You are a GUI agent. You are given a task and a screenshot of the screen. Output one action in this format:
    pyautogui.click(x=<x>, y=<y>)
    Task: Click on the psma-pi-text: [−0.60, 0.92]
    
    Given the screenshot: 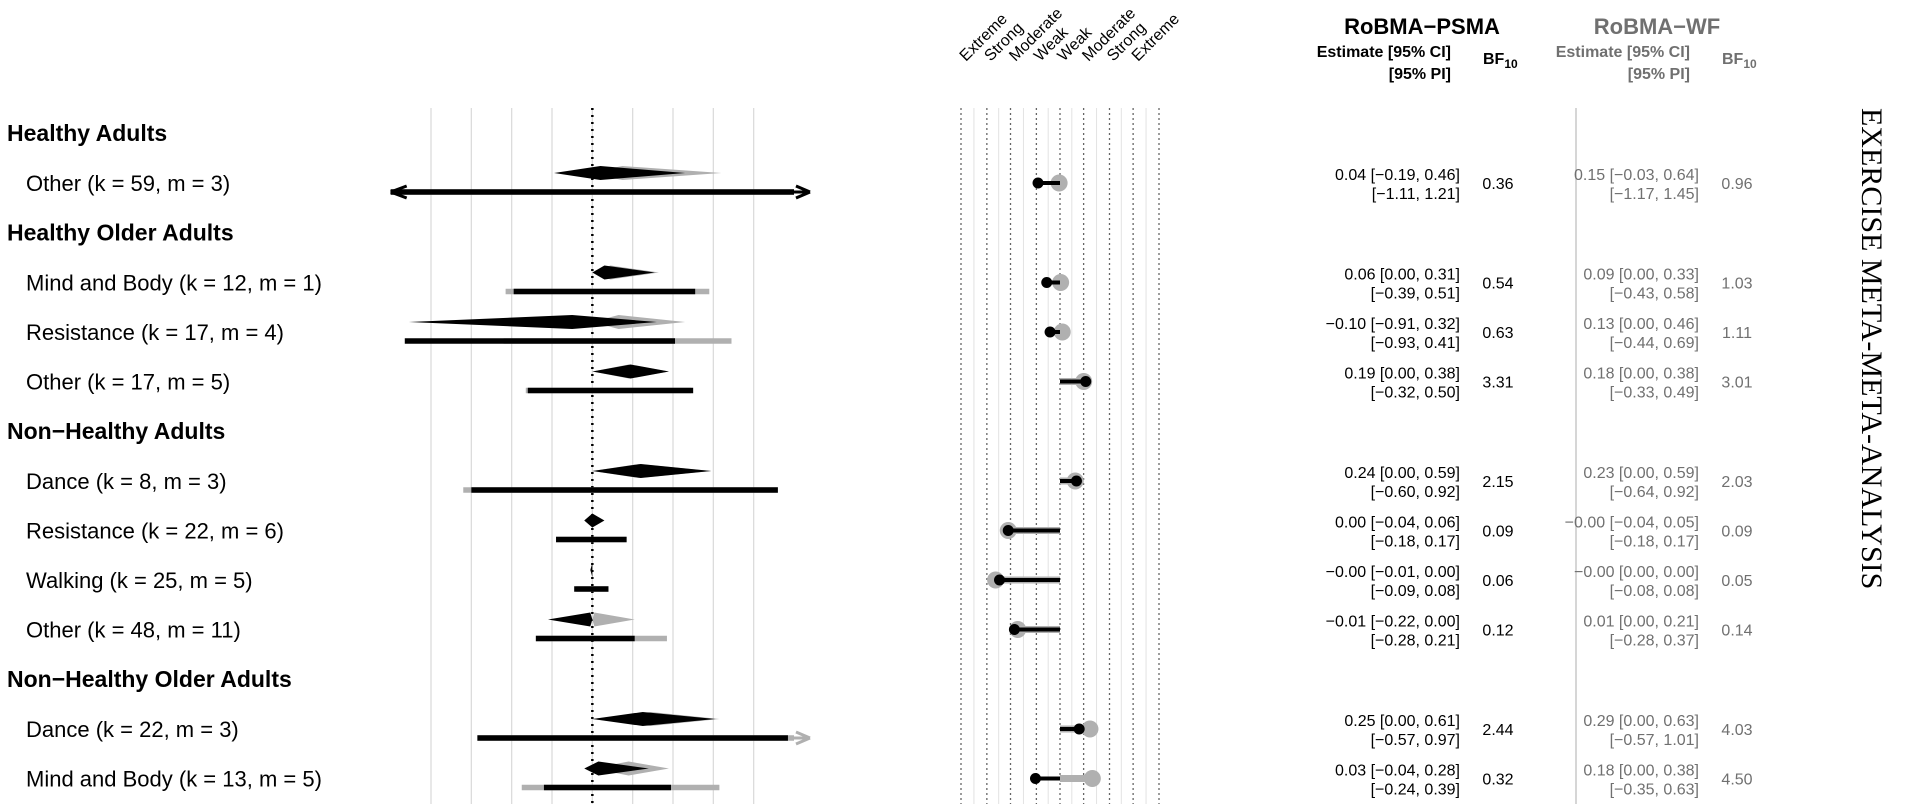 What is the action you would take?
    pyautogui.click(x=1415, y=492)
    